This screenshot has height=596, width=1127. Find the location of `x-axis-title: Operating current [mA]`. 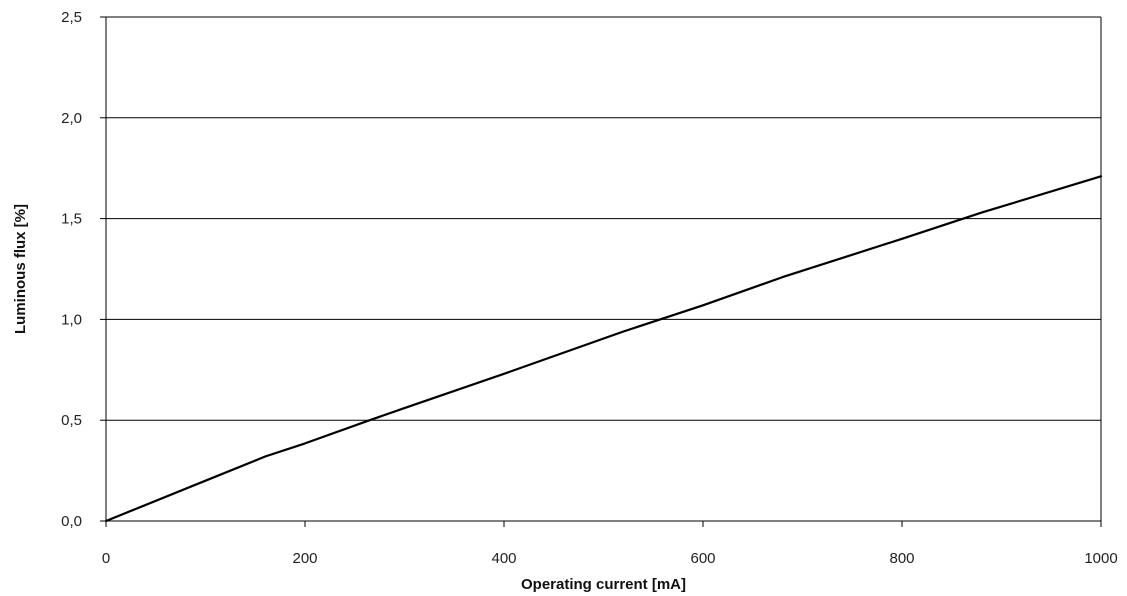

x-axis-title: Operating current [mA] is located at coordinates (603, 584).